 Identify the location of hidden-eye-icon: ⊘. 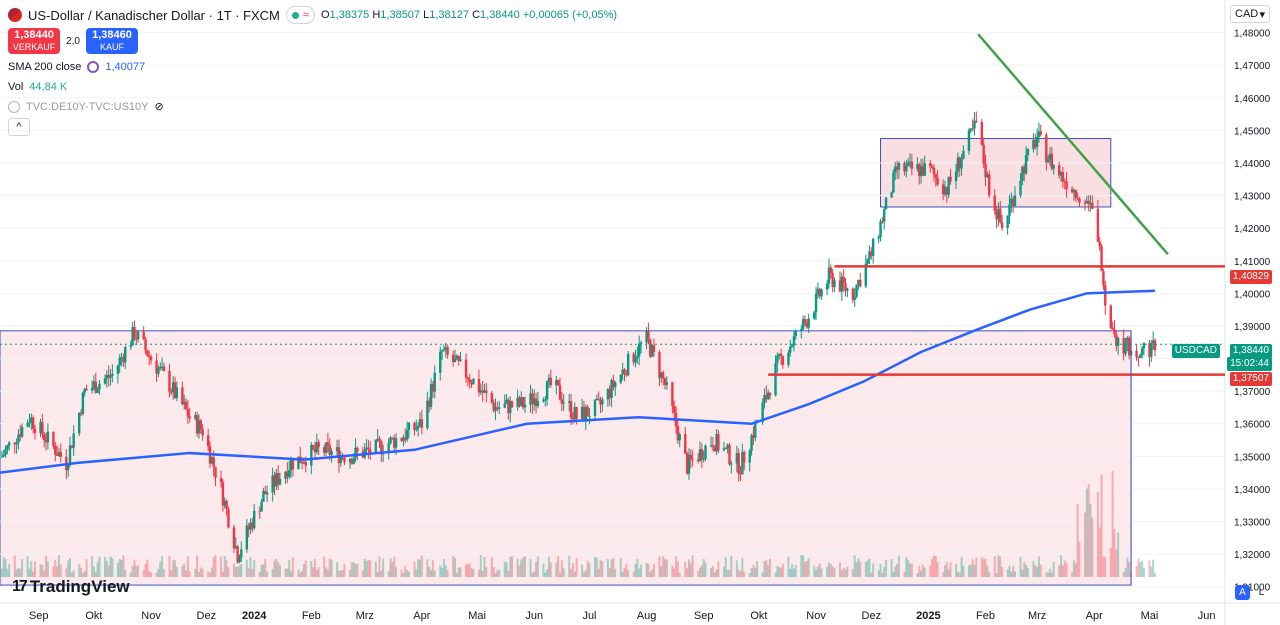
(159, 107).